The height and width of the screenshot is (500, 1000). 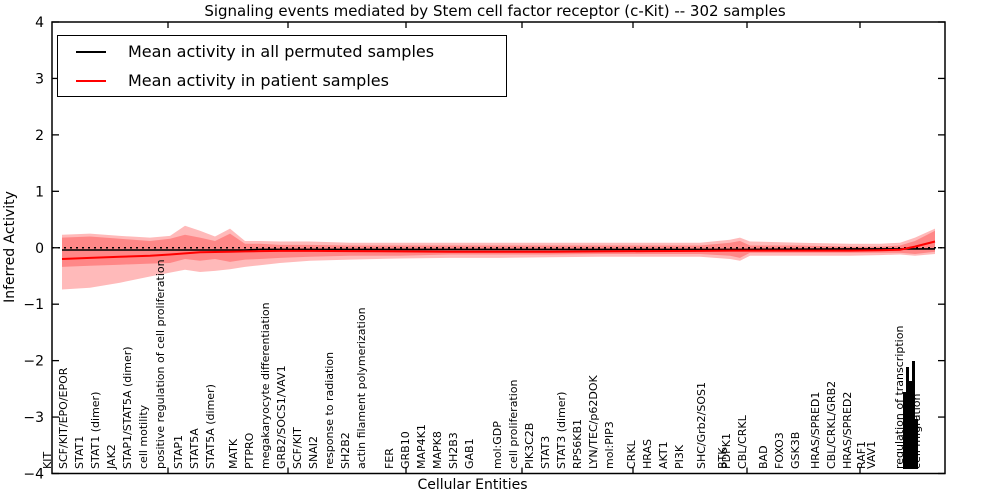 I want to click on x-category-label: MAP4K1, so click(x=421, y=446).